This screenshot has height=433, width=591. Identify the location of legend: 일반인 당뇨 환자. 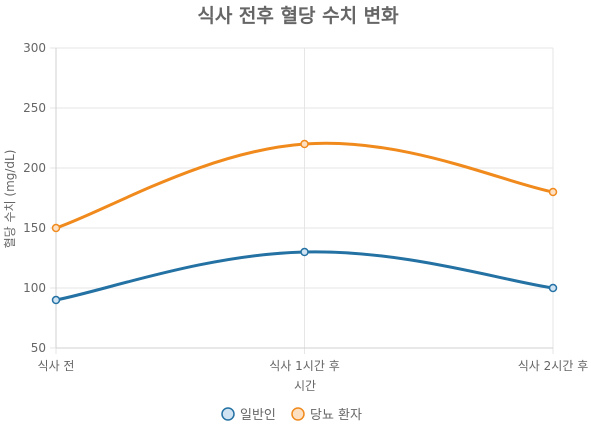
(291, 415).